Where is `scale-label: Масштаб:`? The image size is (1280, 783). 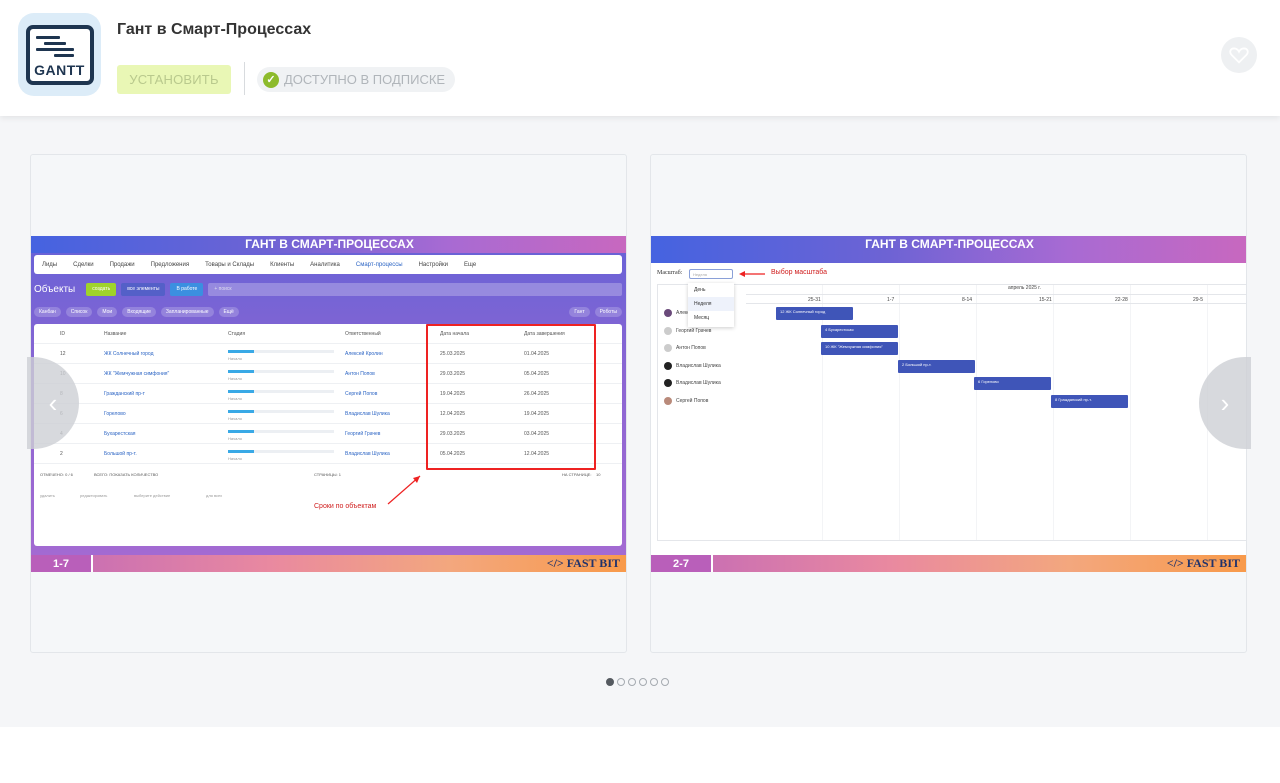
scale-label: Масштаб: is located at coordinates (670, 273).